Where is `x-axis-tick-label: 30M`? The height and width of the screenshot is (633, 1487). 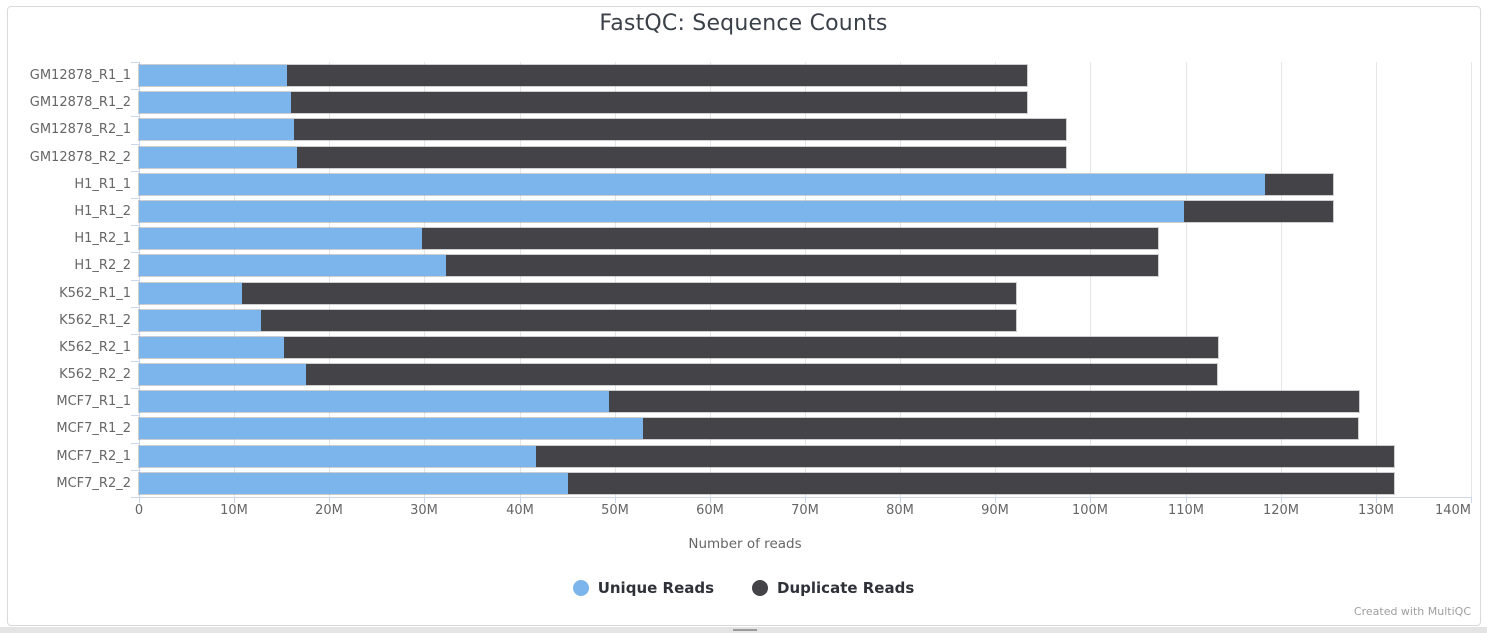
x-axis-tick-label: 30M is located at coordinates (424, 510).